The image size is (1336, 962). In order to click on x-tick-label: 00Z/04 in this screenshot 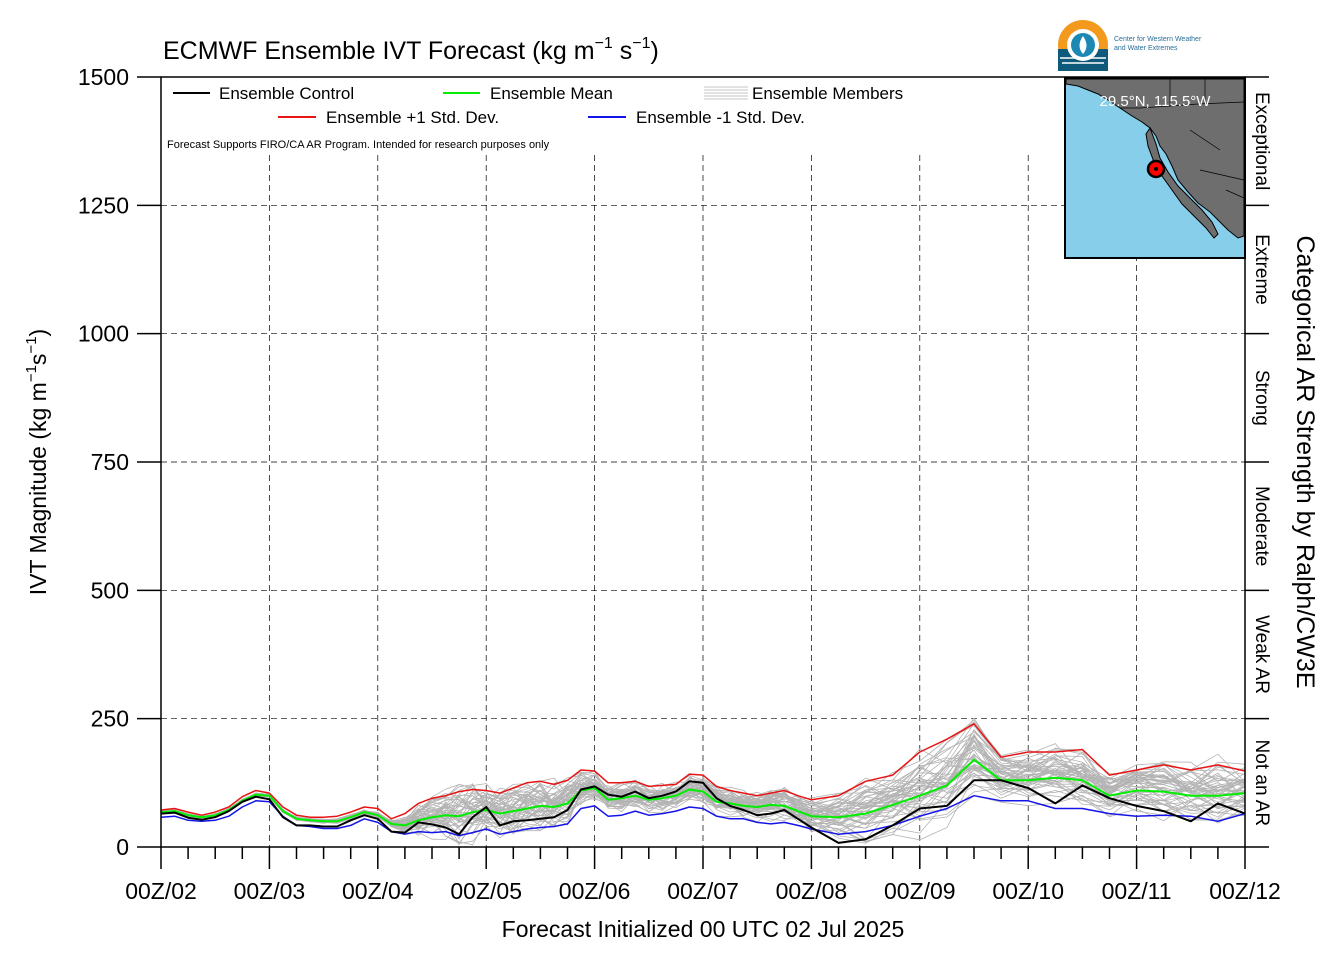, I will do `click(378, 891)`.